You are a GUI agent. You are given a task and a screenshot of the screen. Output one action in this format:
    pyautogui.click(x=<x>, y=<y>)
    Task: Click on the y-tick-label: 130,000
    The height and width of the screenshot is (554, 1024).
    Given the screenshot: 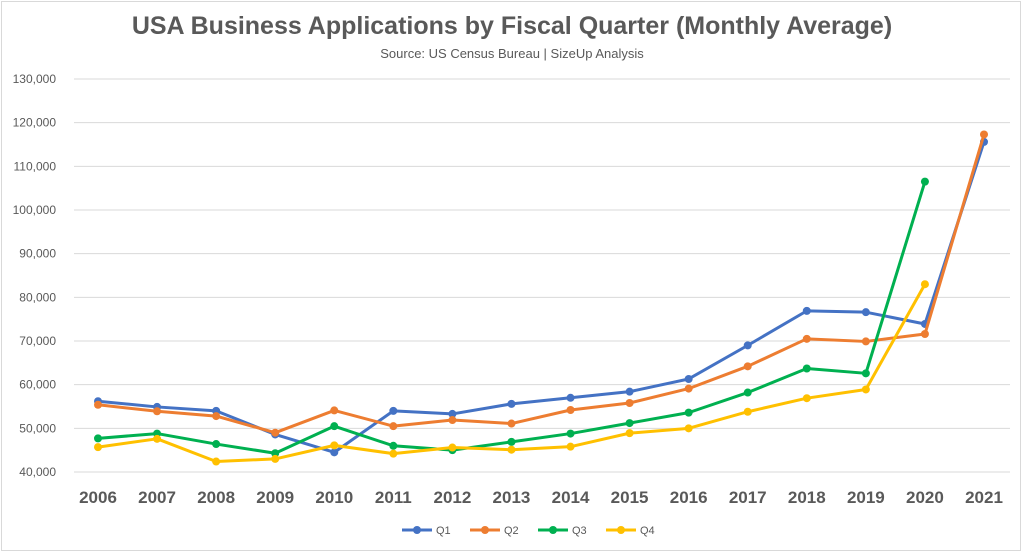 What is the action you would take?
    pyautogui.click(x=35, y=79)
    